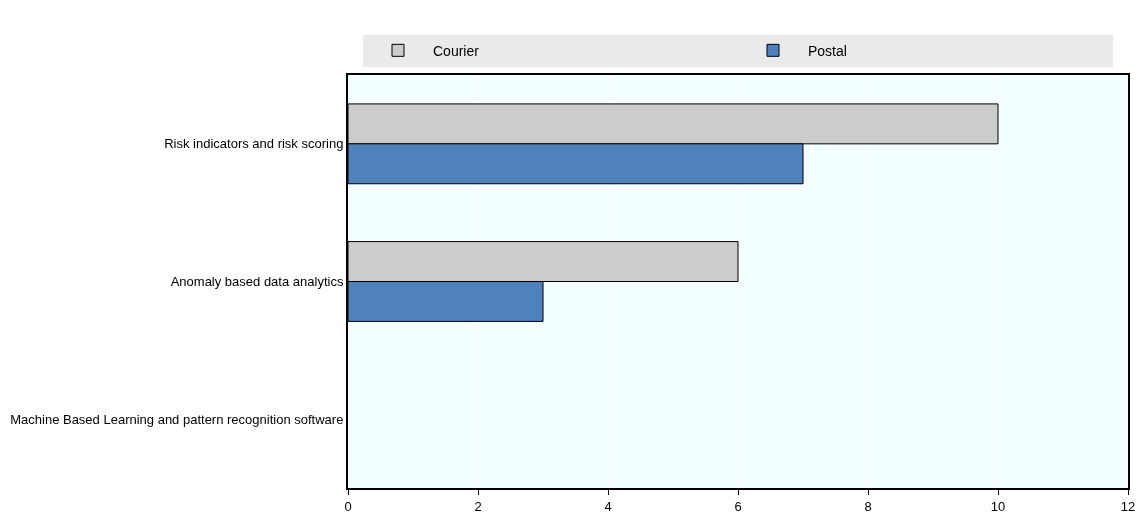 The height and width of the screenshot is (524, 1145). Describe the element at coordinates (998, 506) in the screenshot. I see `x-tick-label: 10` at that location.